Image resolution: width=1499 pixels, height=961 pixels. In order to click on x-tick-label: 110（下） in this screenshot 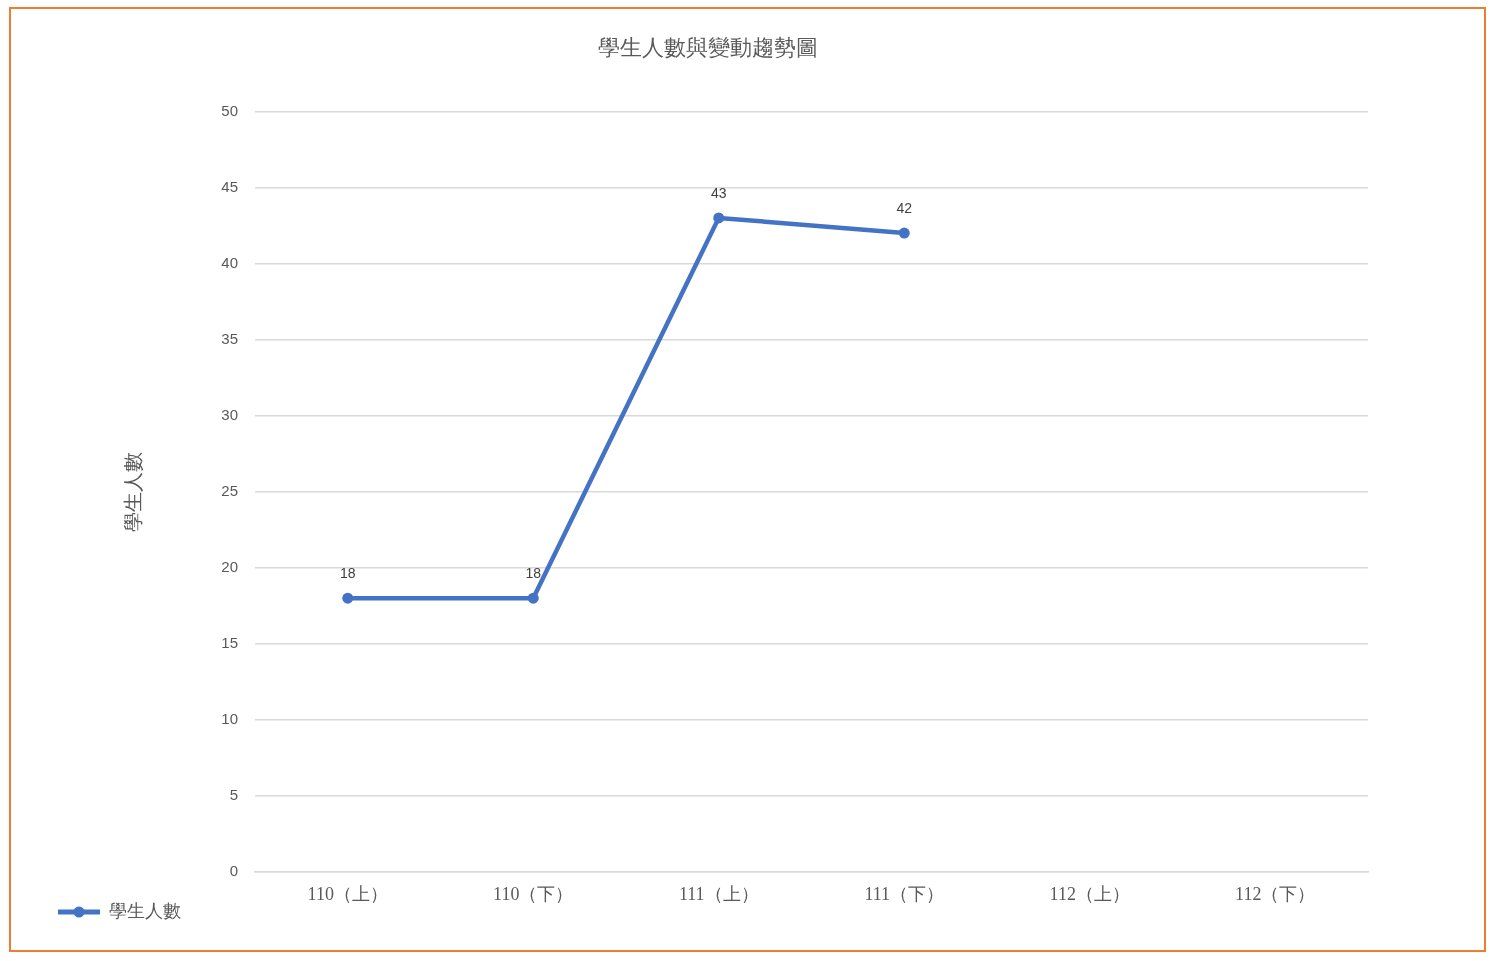, I will do `click(533, 893)`.